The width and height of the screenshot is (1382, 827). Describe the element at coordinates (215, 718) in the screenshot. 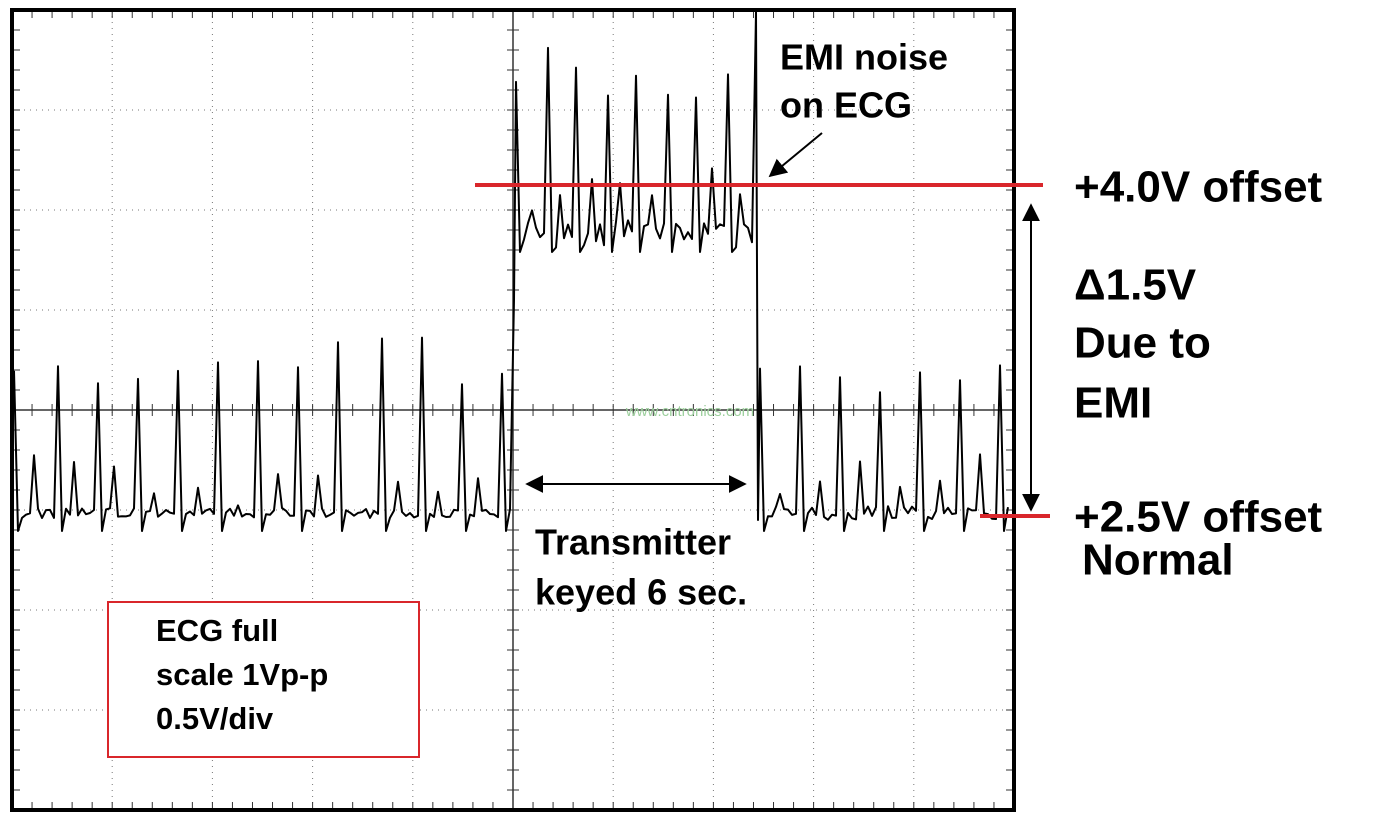

I see `scale-label: 0.5V/div` at that location.